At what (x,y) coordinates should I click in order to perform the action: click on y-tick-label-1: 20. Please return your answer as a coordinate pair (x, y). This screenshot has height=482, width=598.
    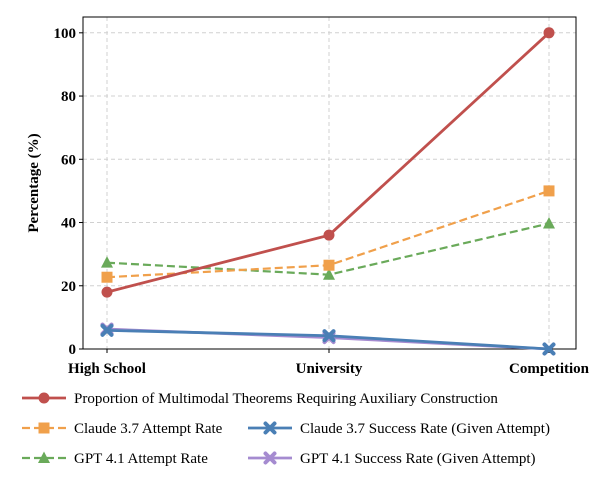
    Looking at the image, I should click on (68, 287).